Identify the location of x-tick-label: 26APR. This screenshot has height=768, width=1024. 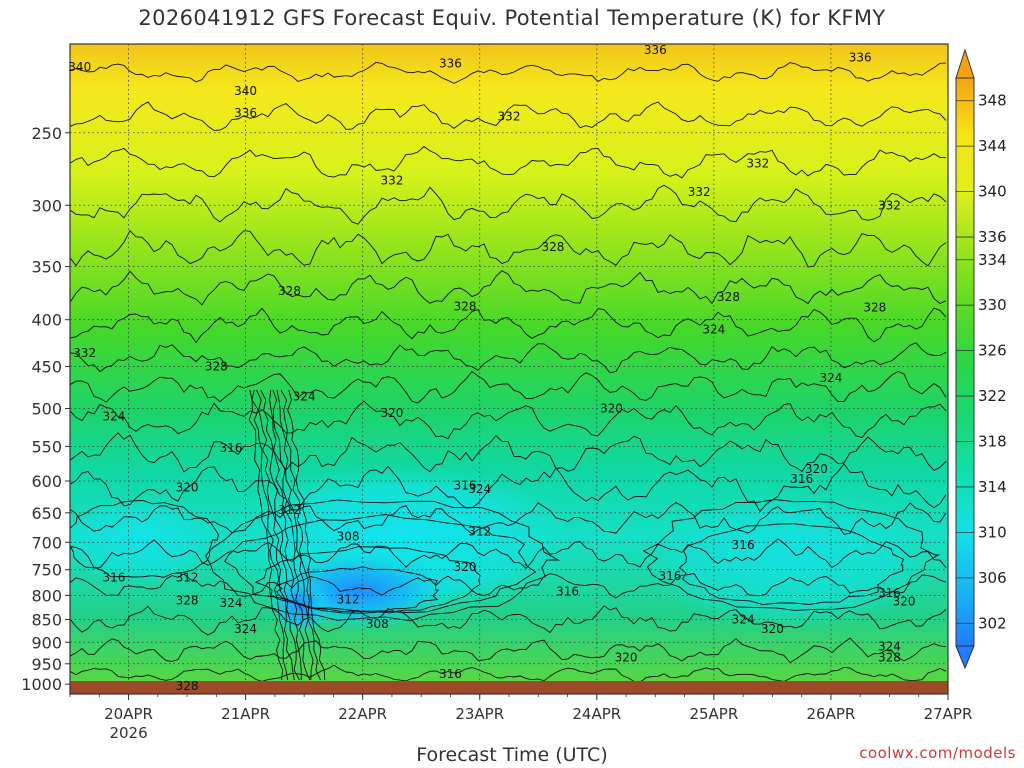
(831, 714).